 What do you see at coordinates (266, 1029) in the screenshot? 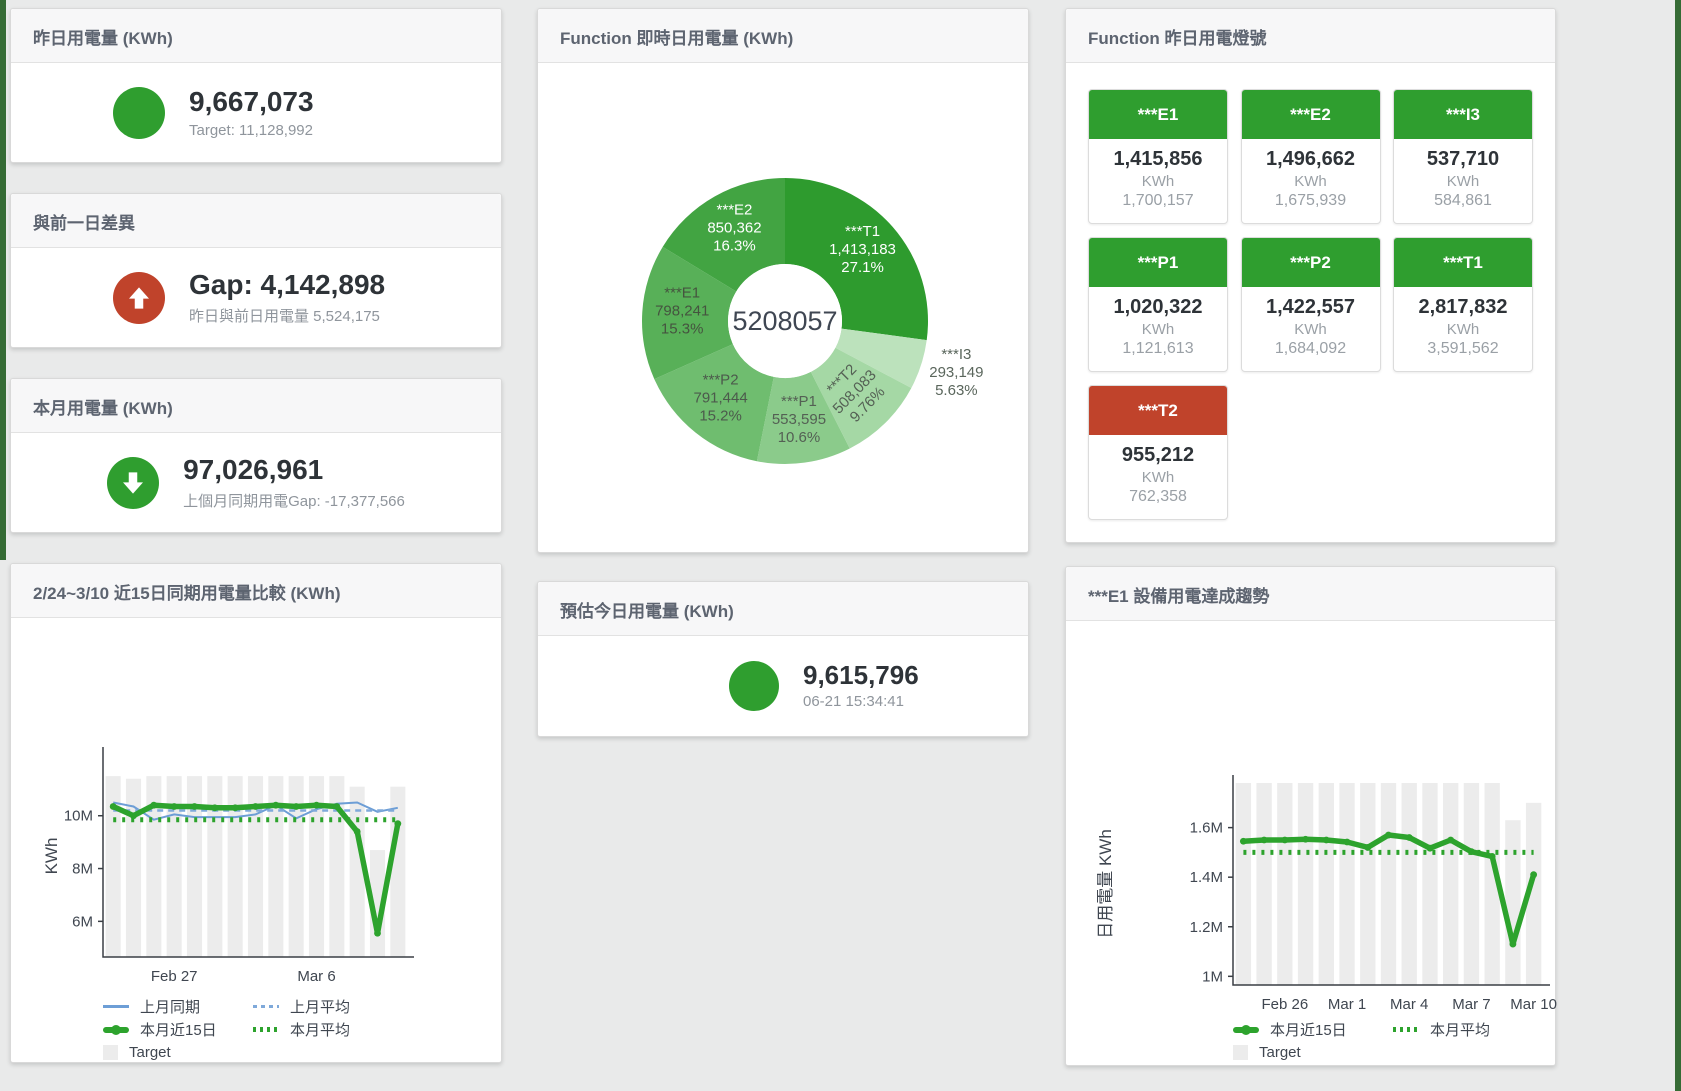
I see `legend-swatch-dot-green` at bounding box center [266, 1029].